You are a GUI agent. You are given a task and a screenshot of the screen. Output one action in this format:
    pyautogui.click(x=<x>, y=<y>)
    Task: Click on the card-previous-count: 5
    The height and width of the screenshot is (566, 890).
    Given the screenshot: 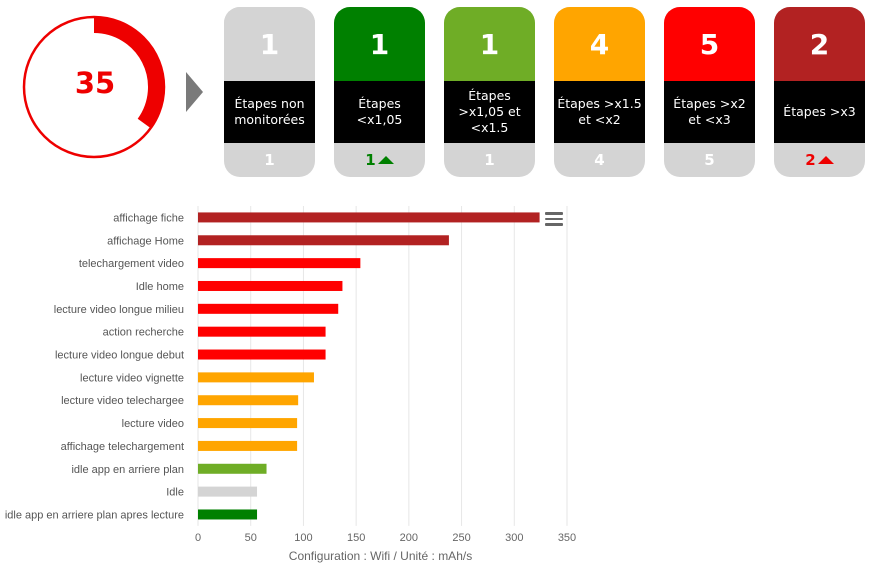 What is the action you would take?
    pyautogui.click(x=709, y=160)
    